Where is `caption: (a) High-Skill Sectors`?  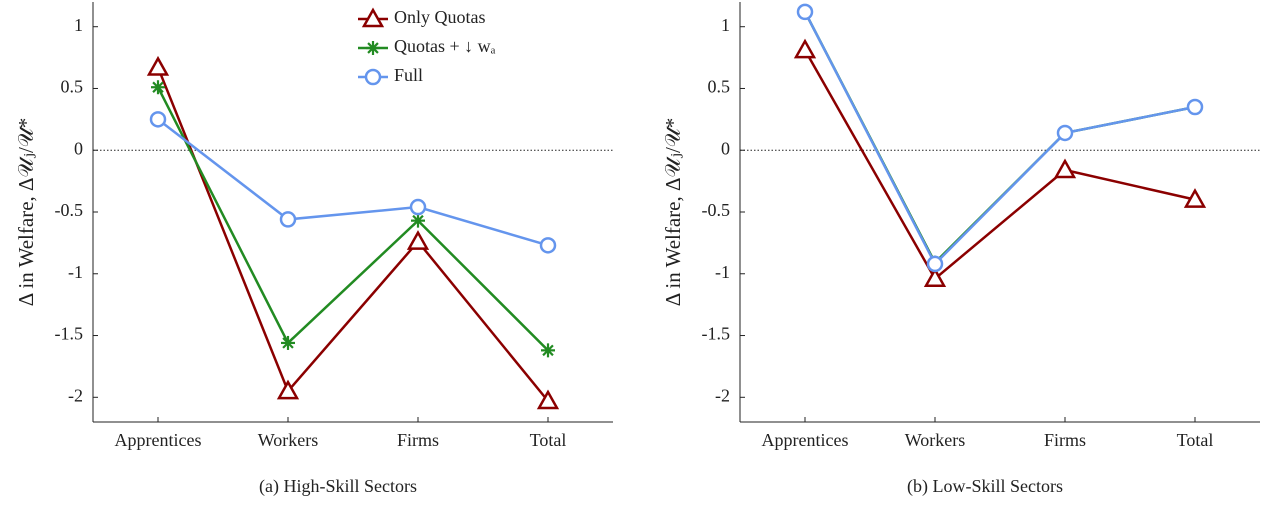
caption: (a) High-Skill Sectors is located at coordinates (338, 486).